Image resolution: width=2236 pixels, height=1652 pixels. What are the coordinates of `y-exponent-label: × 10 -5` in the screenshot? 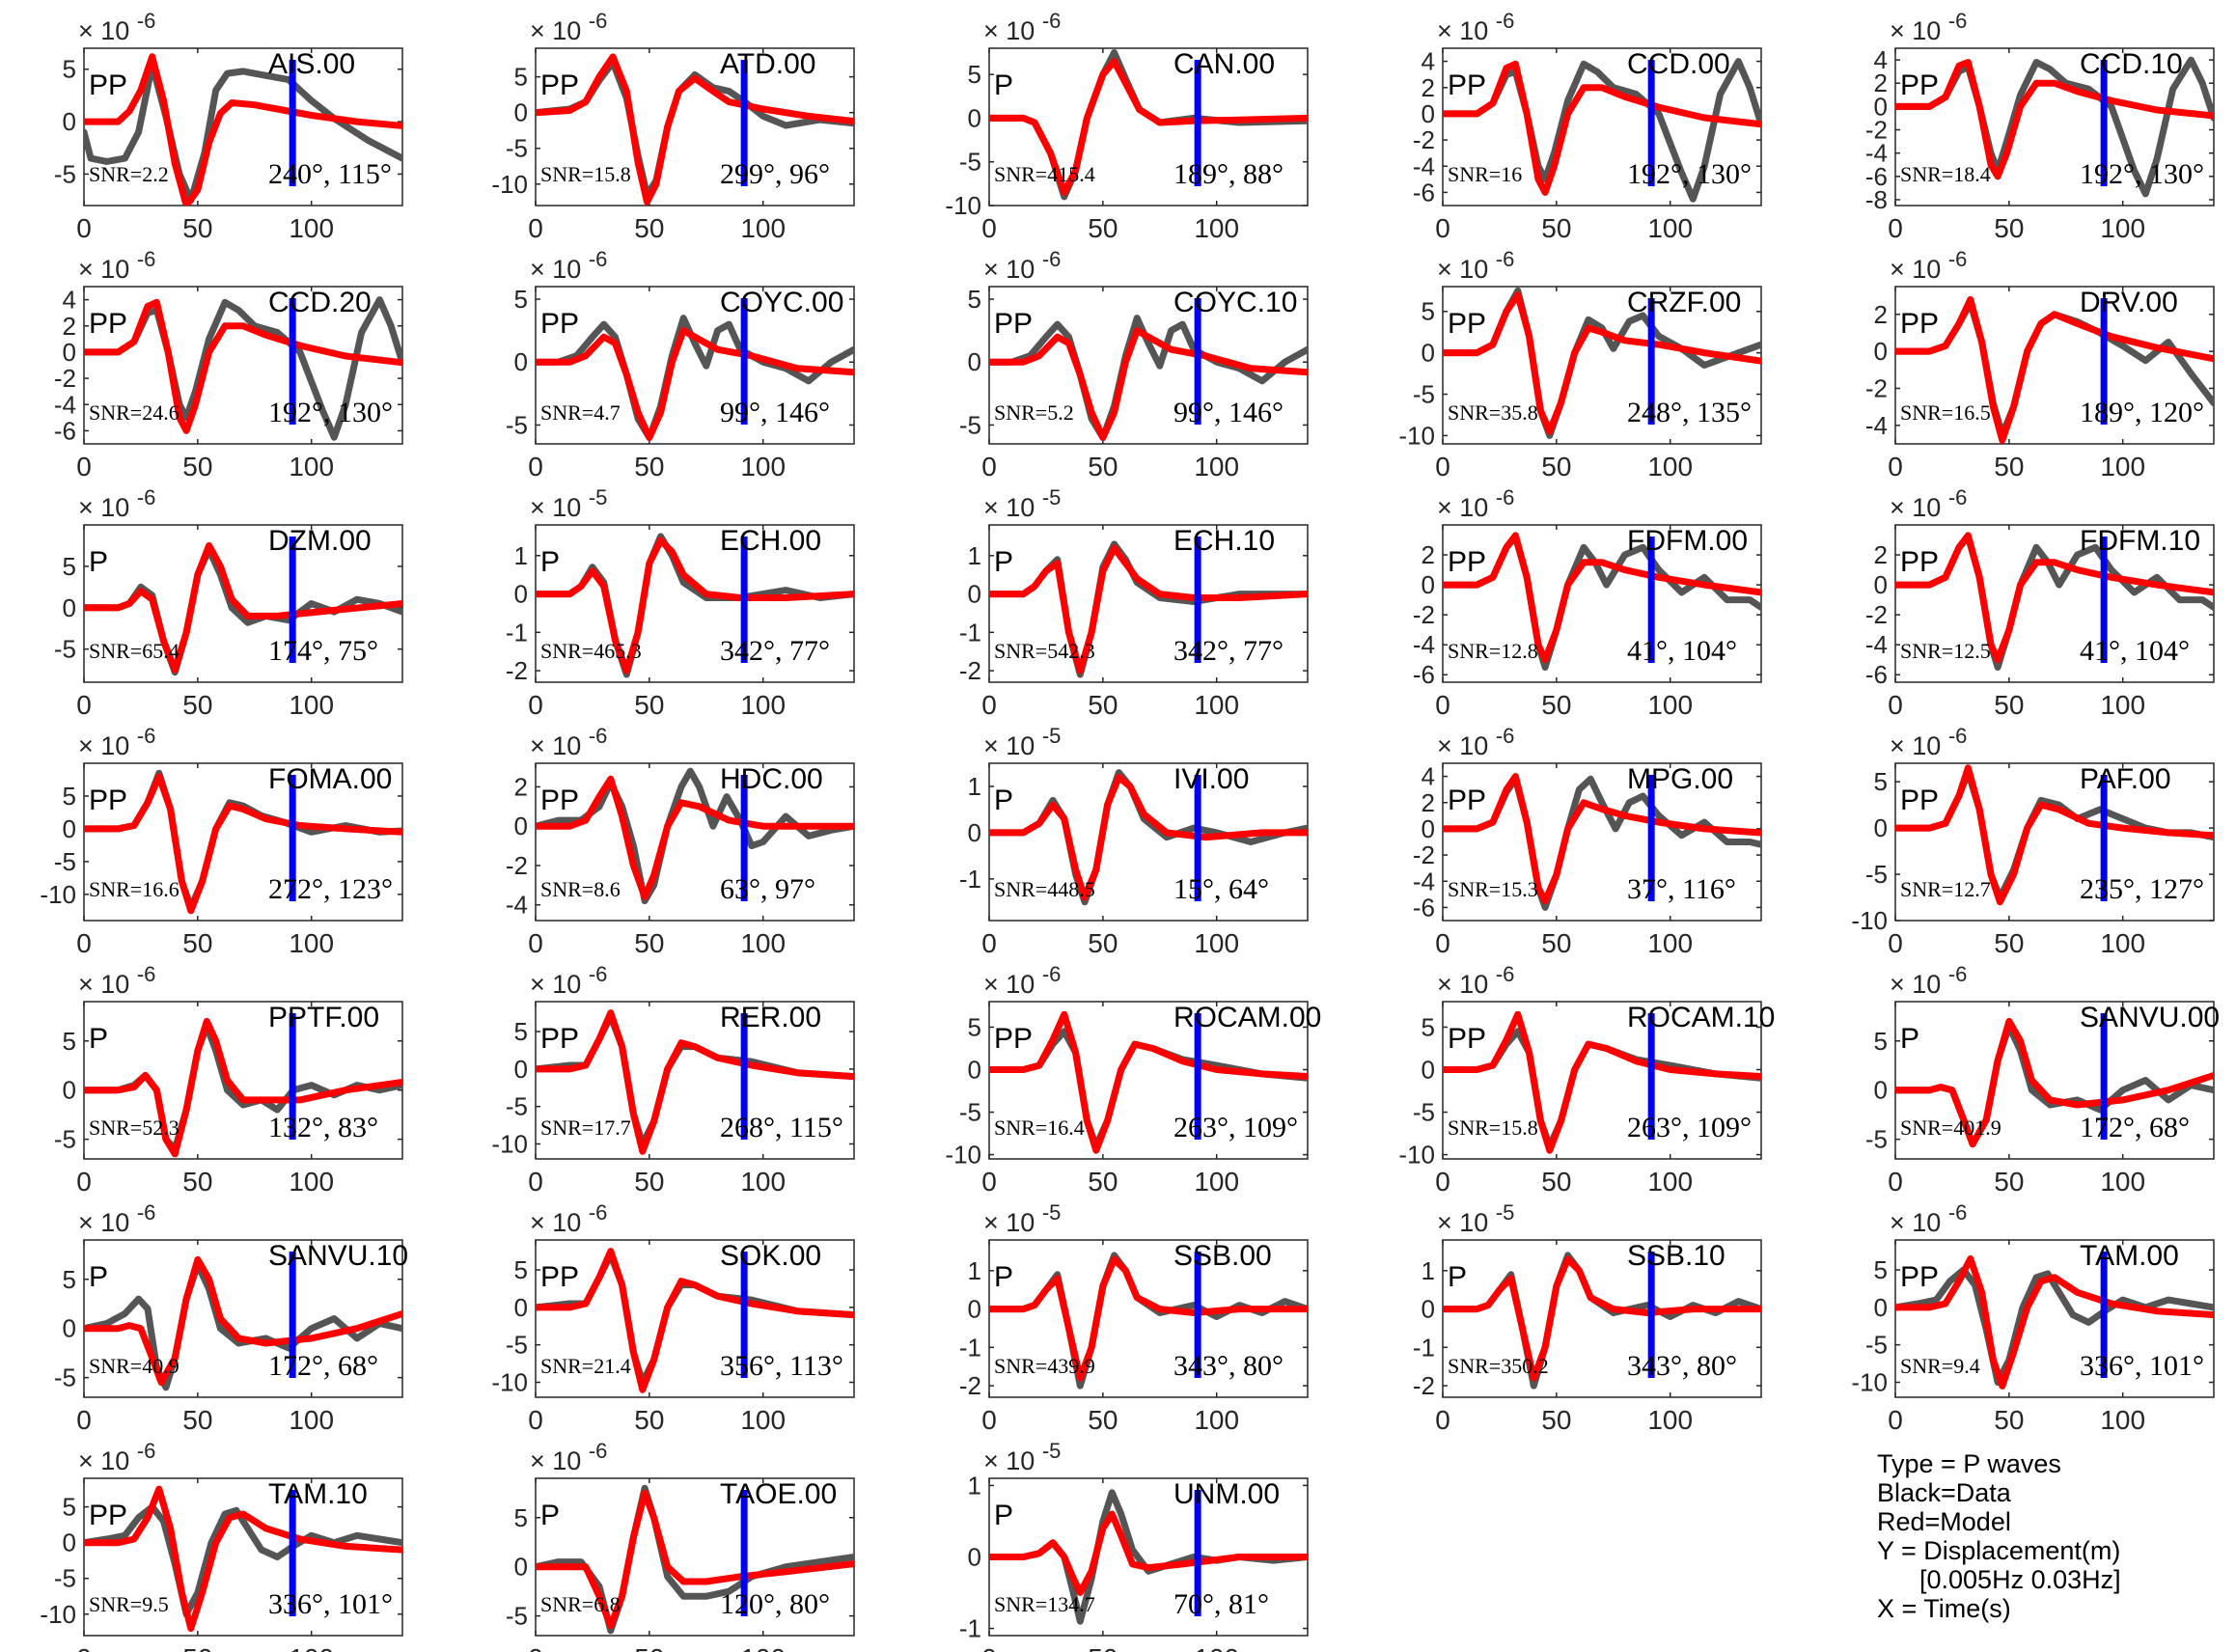 It's located at (569, 503).